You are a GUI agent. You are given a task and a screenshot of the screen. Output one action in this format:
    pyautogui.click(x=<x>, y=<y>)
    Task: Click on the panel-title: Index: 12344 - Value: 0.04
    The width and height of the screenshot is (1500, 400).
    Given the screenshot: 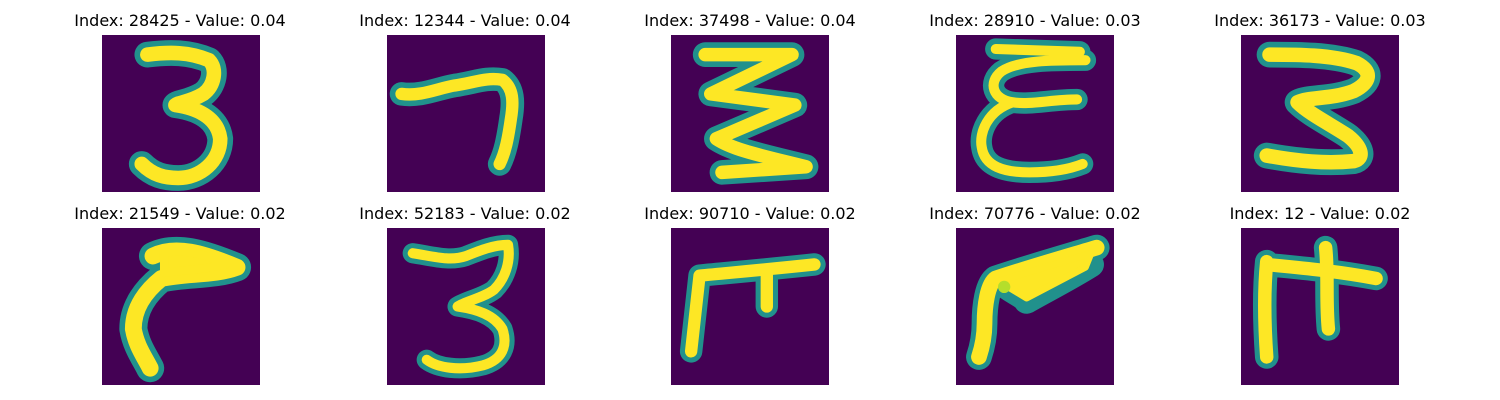 What is the action you would take?
    pyautogui.click(x=465, y=21)
    